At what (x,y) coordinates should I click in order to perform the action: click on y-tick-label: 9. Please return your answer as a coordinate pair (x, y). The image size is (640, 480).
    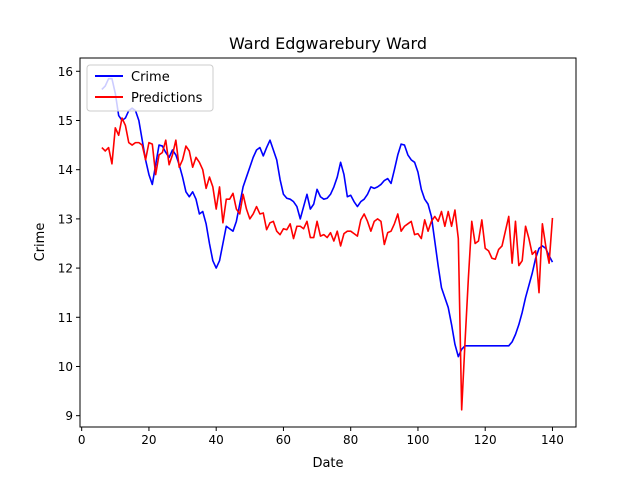
    Looking at the image, I should click on (69, 416).